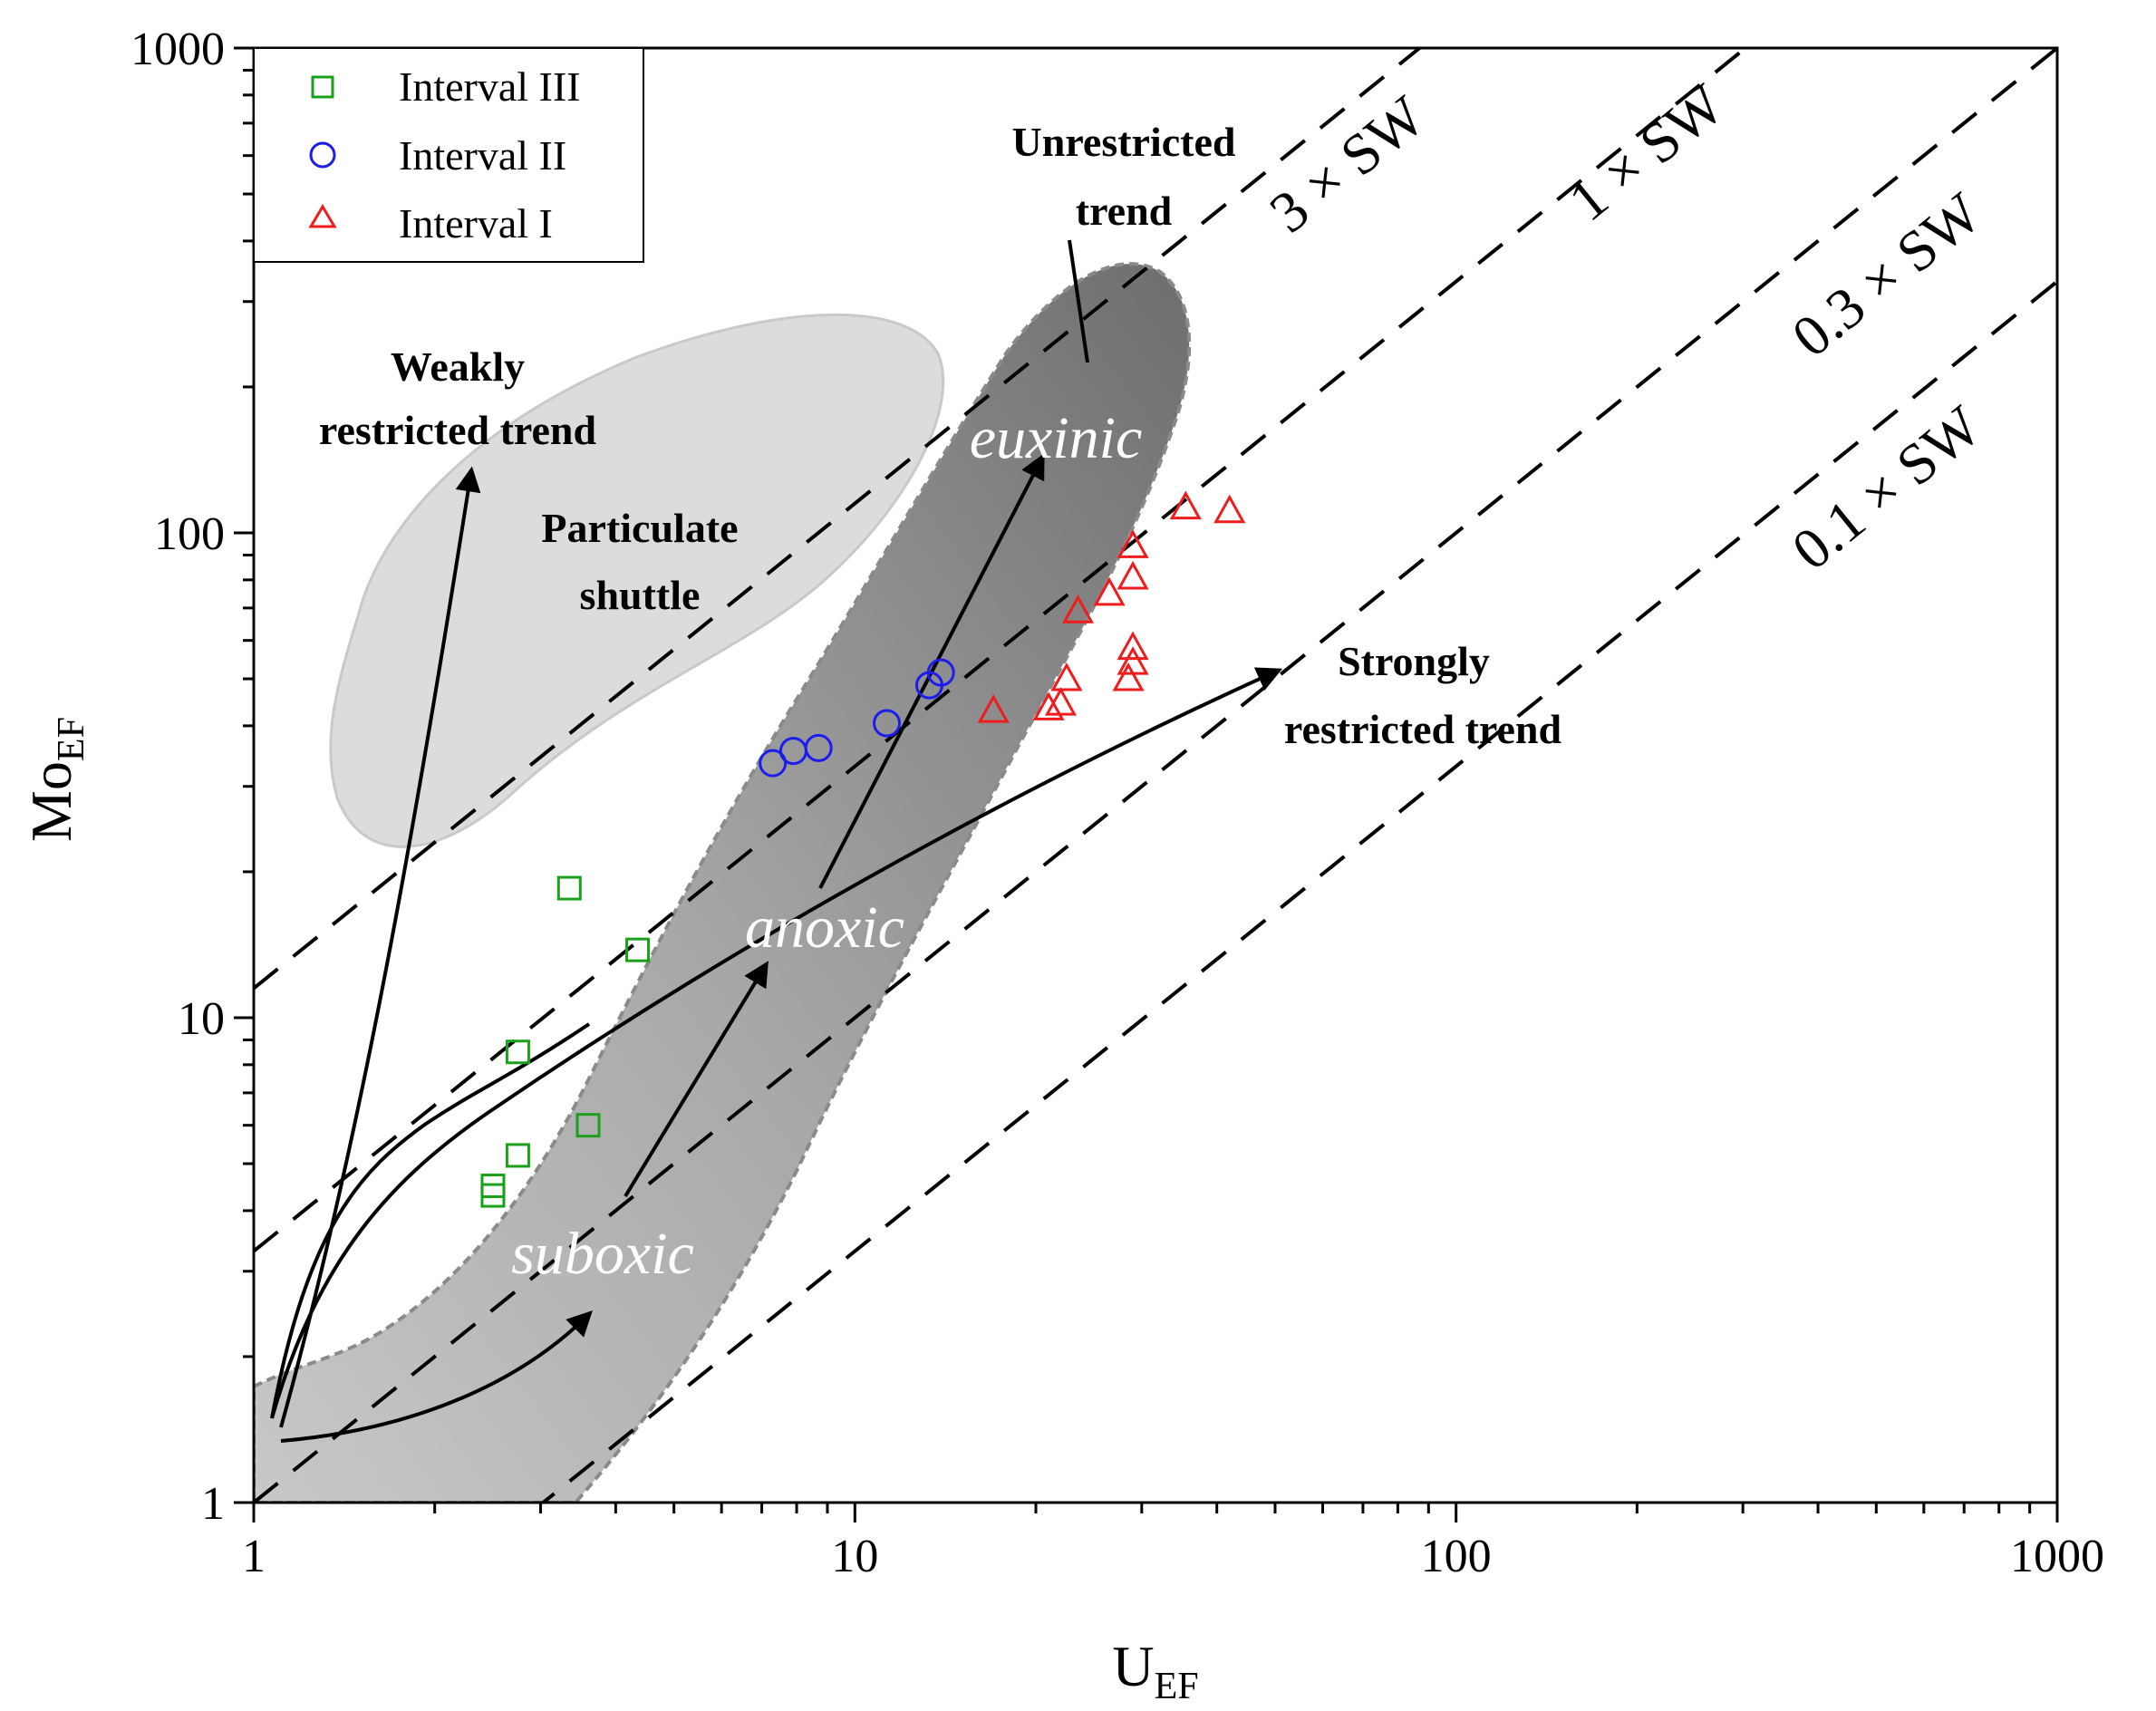 This screenshot has height=1711, width=2156. Describe the element at coordinates (476, 223) in the screenshot. I see `legend-label-interval-i: Interval I` at that location.